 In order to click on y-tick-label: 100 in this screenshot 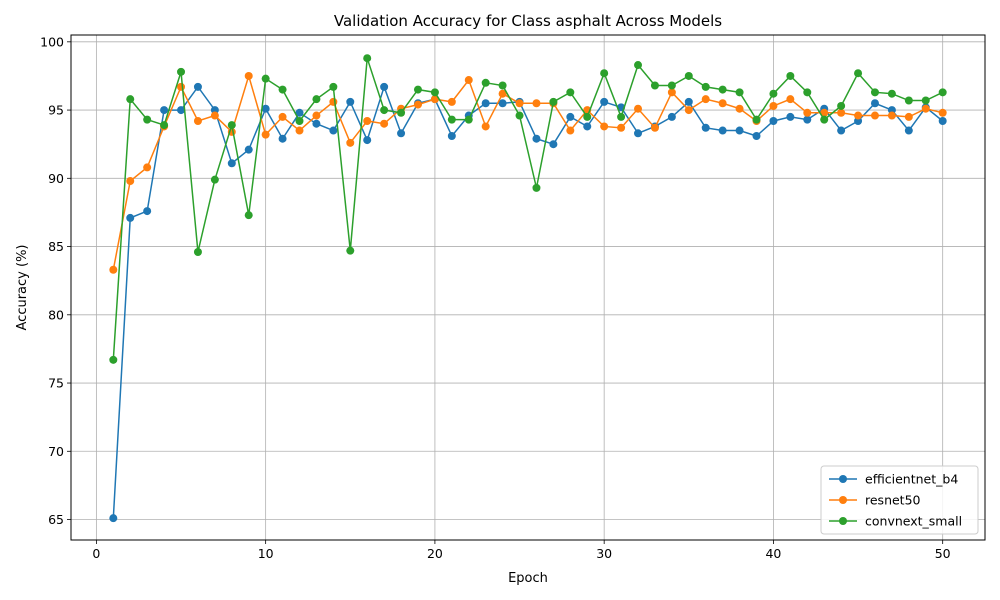, I will do `click(52, 41)`.